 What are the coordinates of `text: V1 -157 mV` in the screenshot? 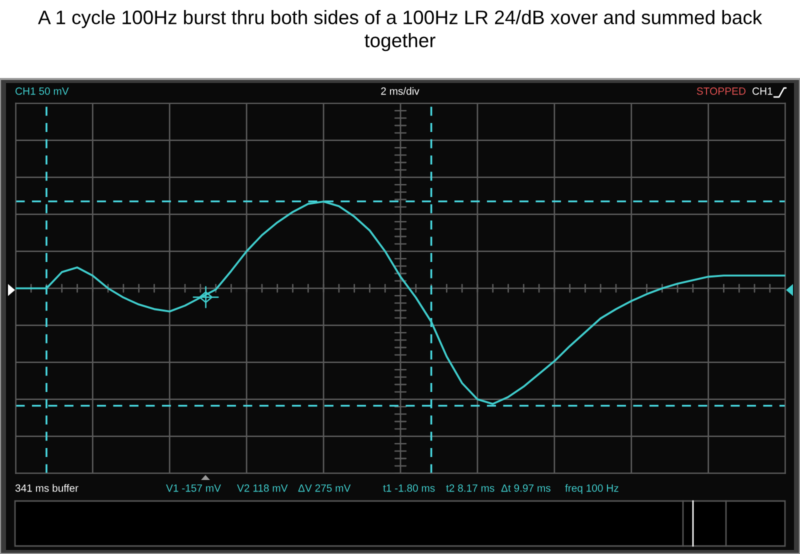 It's located at (193, 488).